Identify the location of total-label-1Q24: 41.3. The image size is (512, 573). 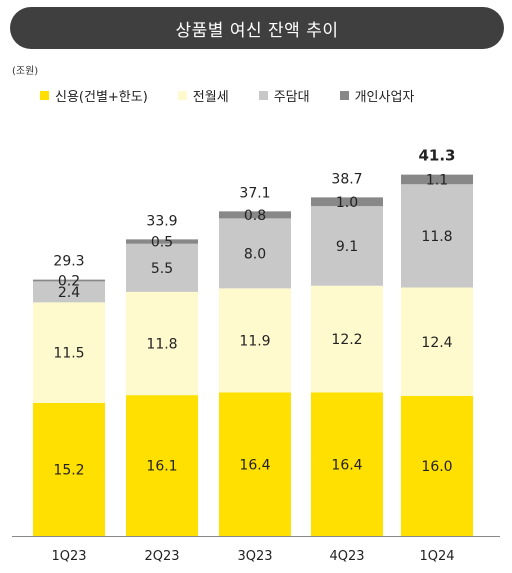
(436, 156).